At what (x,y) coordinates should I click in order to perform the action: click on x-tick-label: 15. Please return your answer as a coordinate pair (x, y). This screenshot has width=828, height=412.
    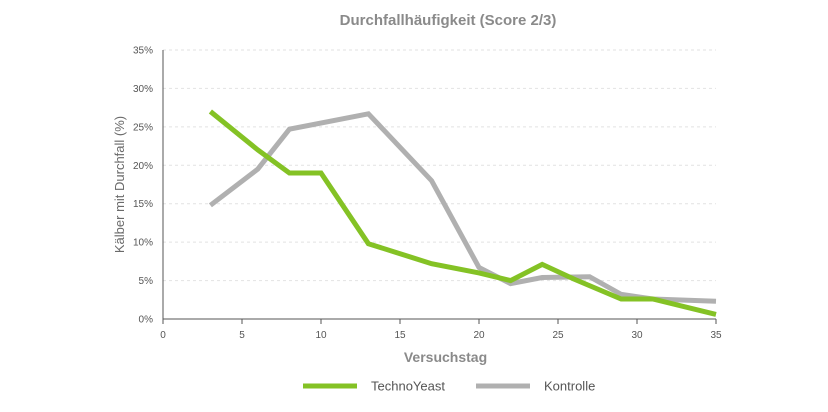
    Looking at the image, I should click on (400, 335).